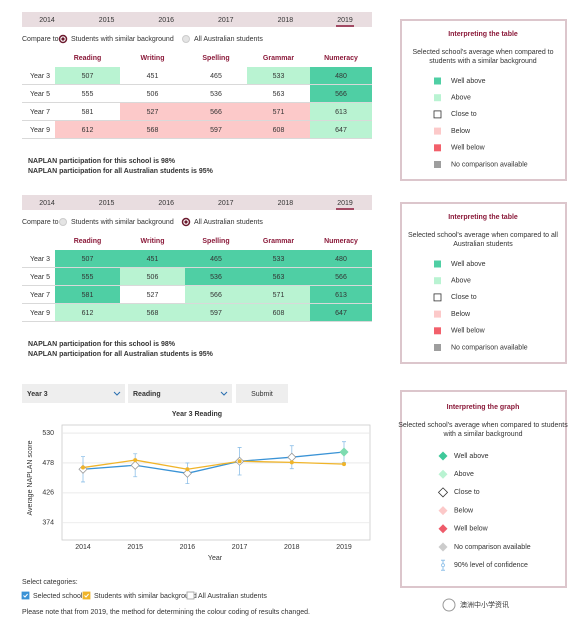 This screenshot has width=580, height=631. Describe the element at coordinates (48, 433) in the screenshot. I see `y-tick-label: 530` at that location.